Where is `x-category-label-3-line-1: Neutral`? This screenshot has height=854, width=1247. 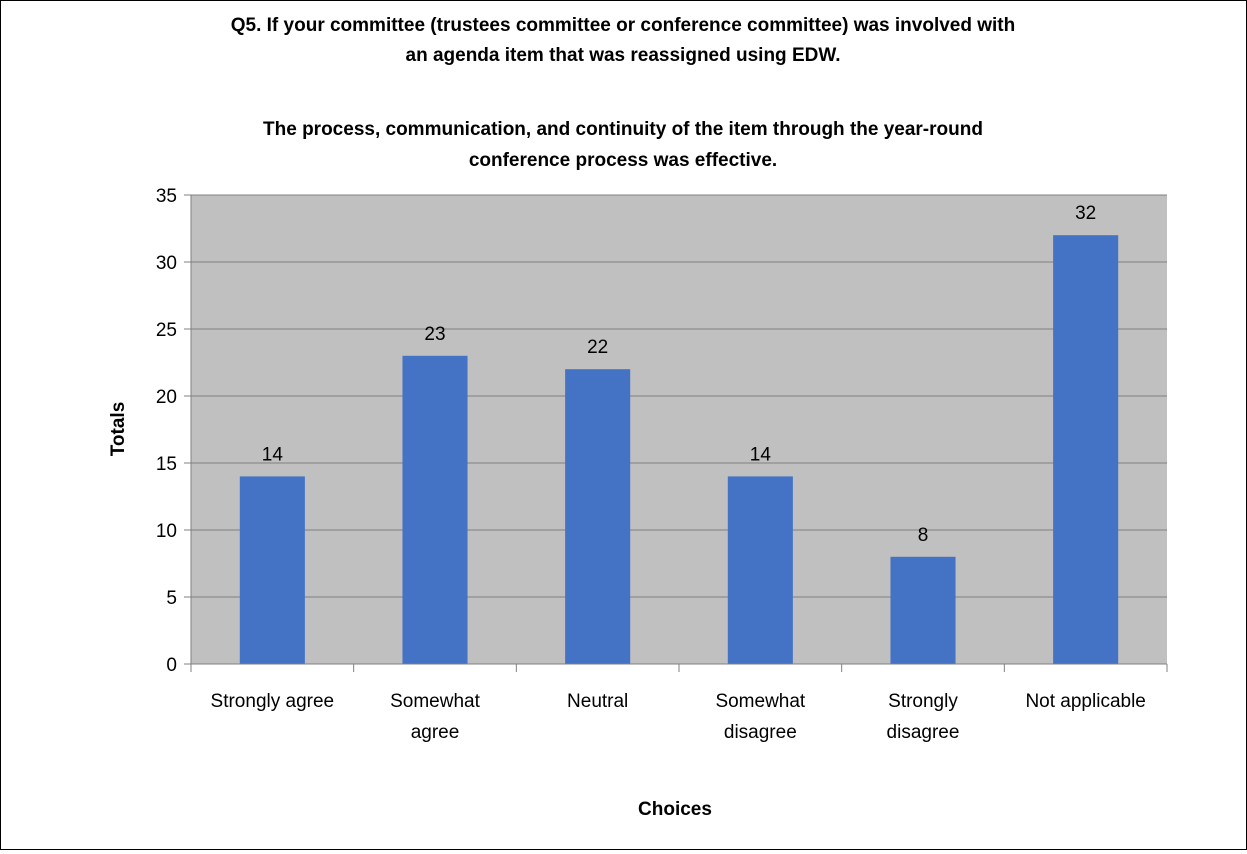 x-category-label-3-line-1: Neutral is located at coordinates (597, 701).